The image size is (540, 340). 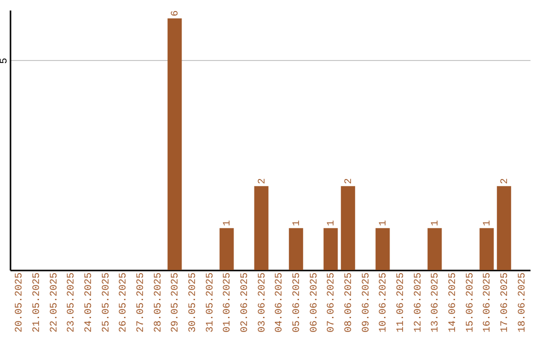 What do you see at coordinates (193, 302) in the screenshot?
I see `x-tick-label: 30.05.2025` at bounding box center [193, 302].